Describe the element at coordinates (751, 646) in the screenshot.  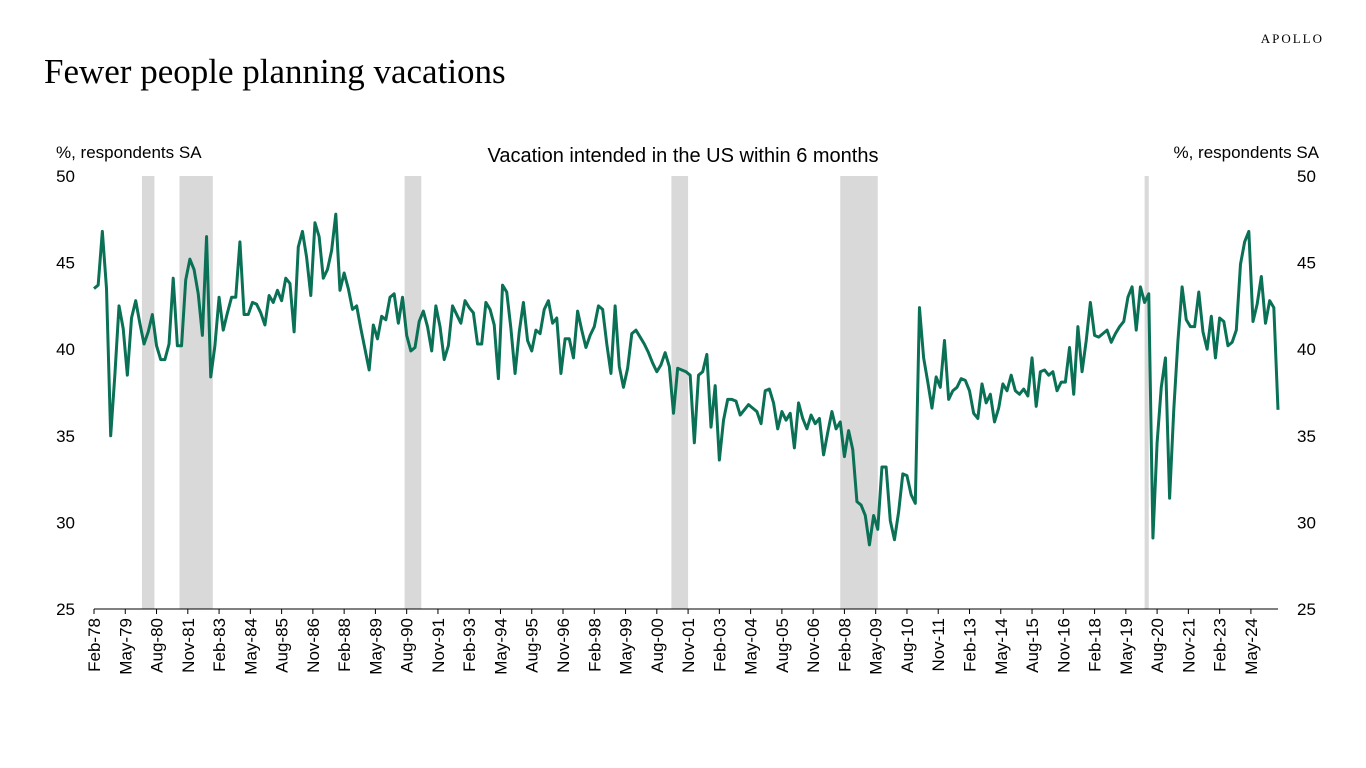
I see `x-tick-label: May-04` at that location.